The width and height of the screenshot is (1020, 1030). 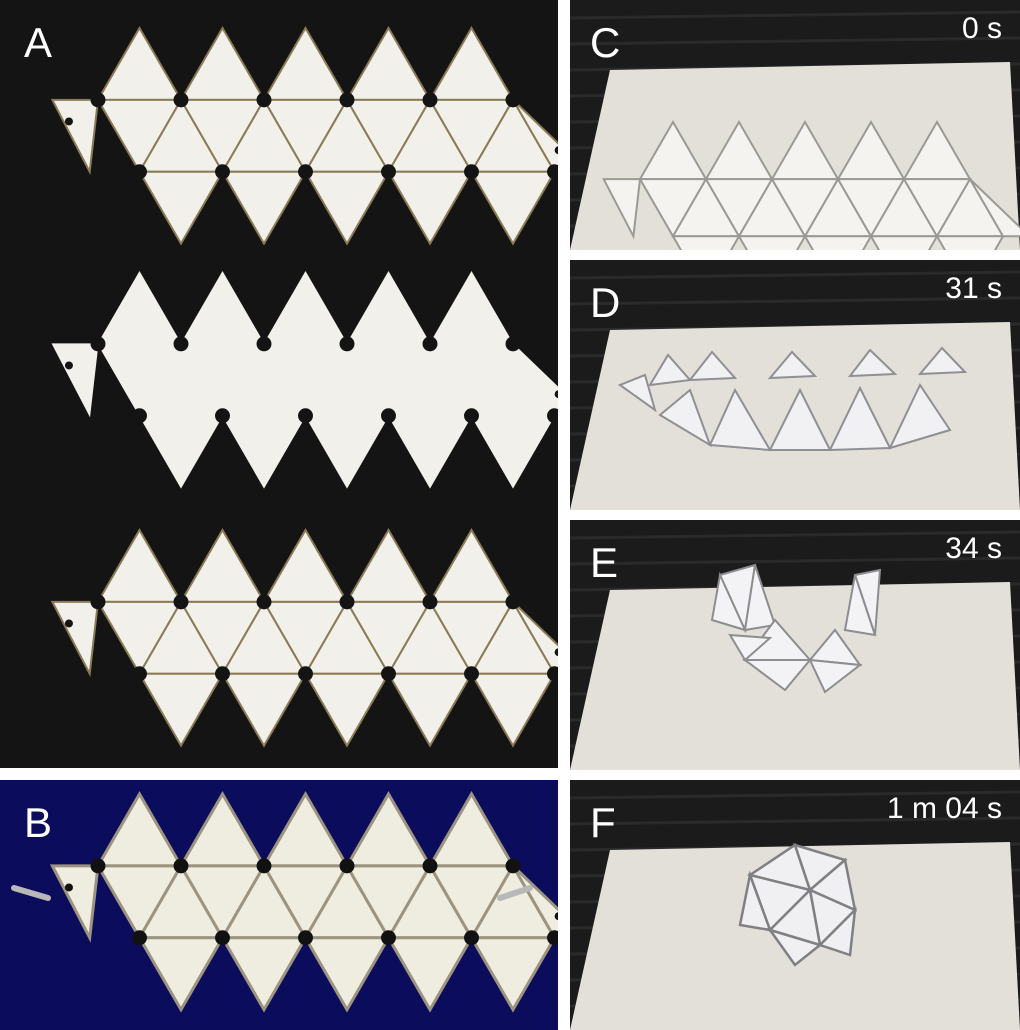 What do you see at coordinates (795, 130) in the screenshot?
I see `folding-stage-flat-image` at bounding box center [795, 130].